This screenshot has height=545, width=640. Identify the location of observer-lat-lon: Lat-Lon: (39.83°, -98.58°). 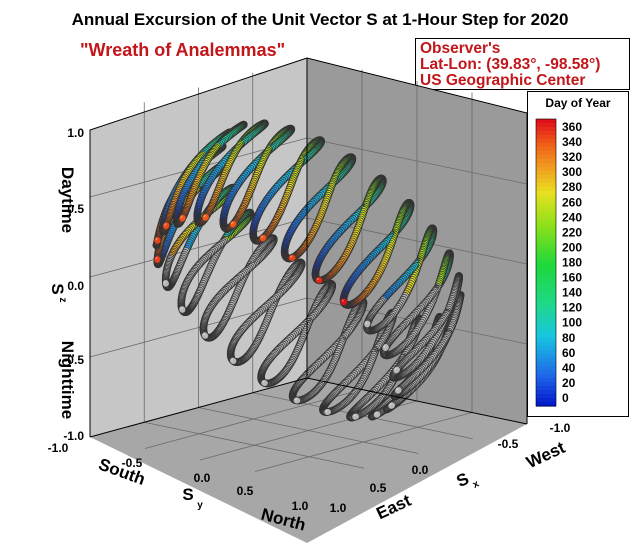
(510, 64).